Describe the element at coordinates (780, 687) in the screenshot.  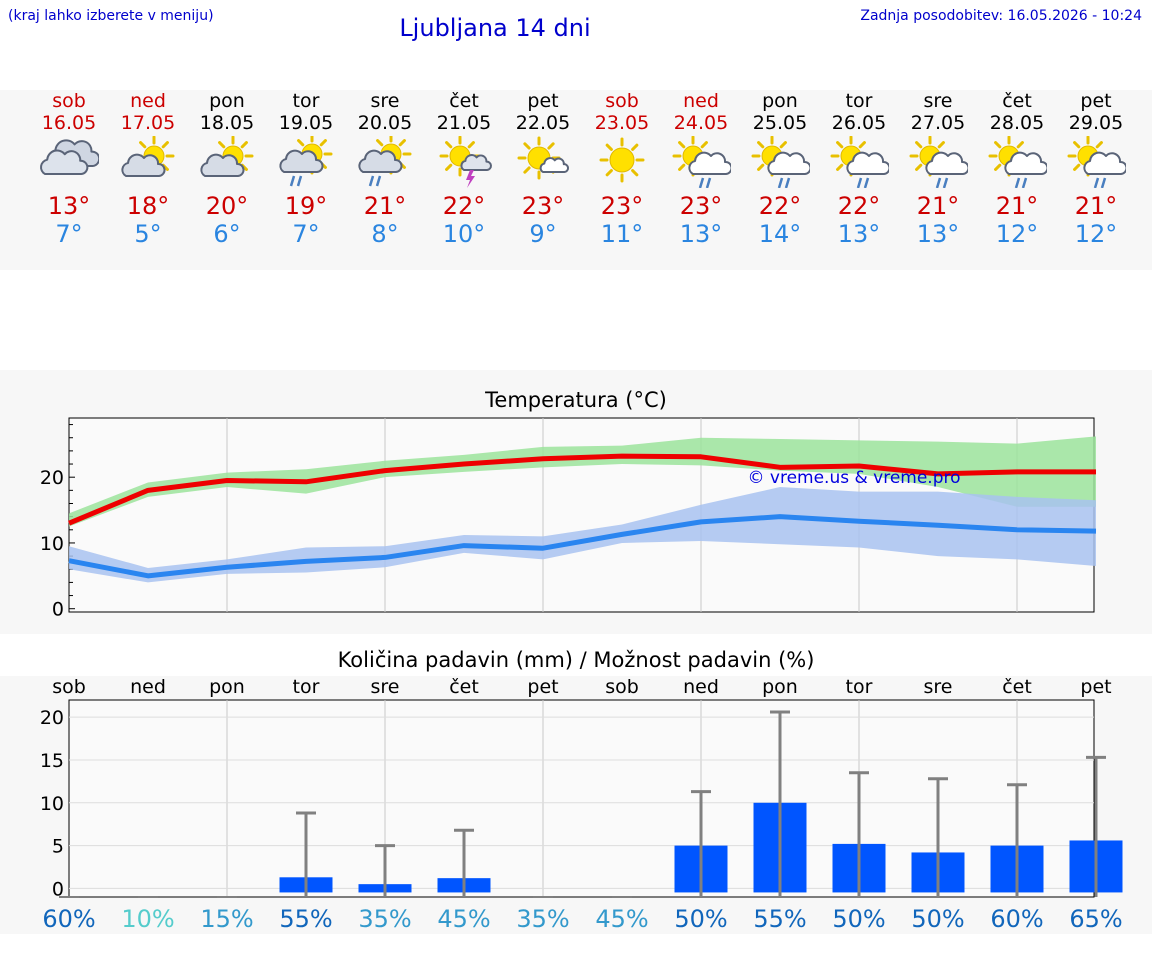
I see `precipitation-day-label: pon` at that location.